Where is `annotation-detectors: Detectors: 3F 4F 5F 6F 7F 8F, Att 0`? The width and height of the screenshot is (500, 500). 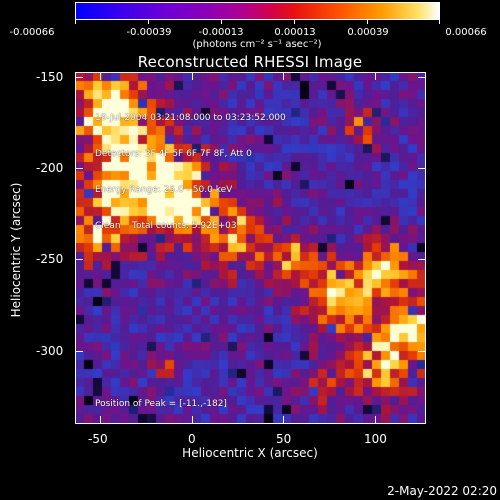
annotation-detectors: Detectors: 3F 4F 5F 6F 7F 8F, Att 0 is located at coordinates (173, 154).